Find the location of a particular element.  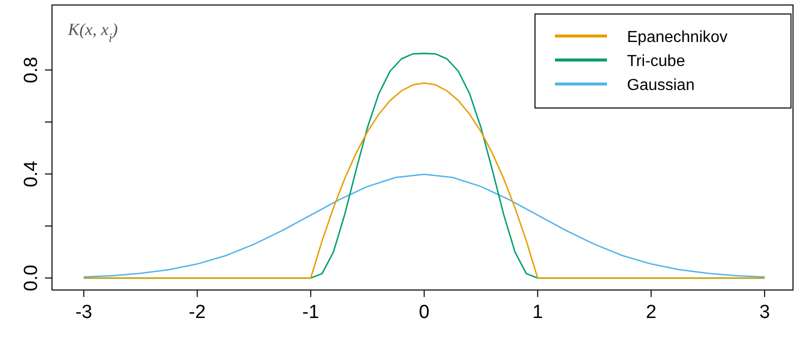

y-tick-label: 0.4 is located at coordinates (31, 174).